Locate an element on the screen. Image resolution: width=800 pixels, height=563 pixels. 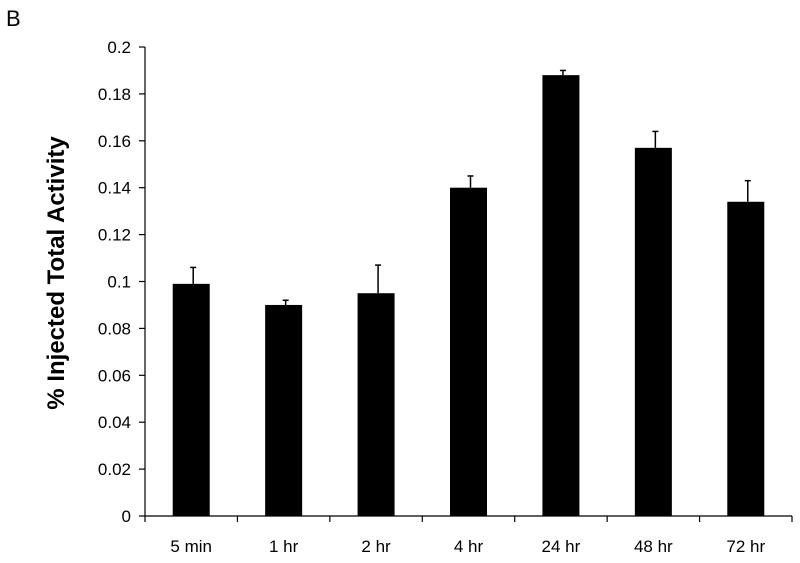
y-tick-label: 0.08 is located at coordinates (114, 328).